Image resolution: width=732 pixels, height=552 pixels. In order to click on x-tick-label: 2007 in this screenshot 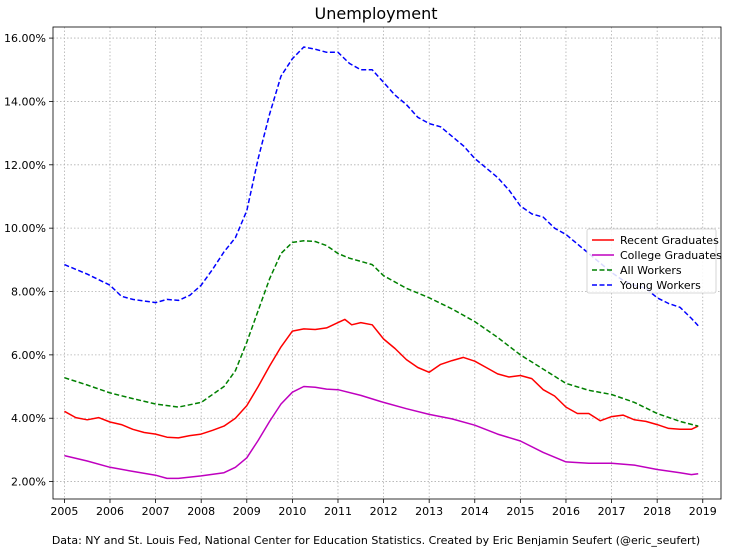, I will do `click(156, 511)`.